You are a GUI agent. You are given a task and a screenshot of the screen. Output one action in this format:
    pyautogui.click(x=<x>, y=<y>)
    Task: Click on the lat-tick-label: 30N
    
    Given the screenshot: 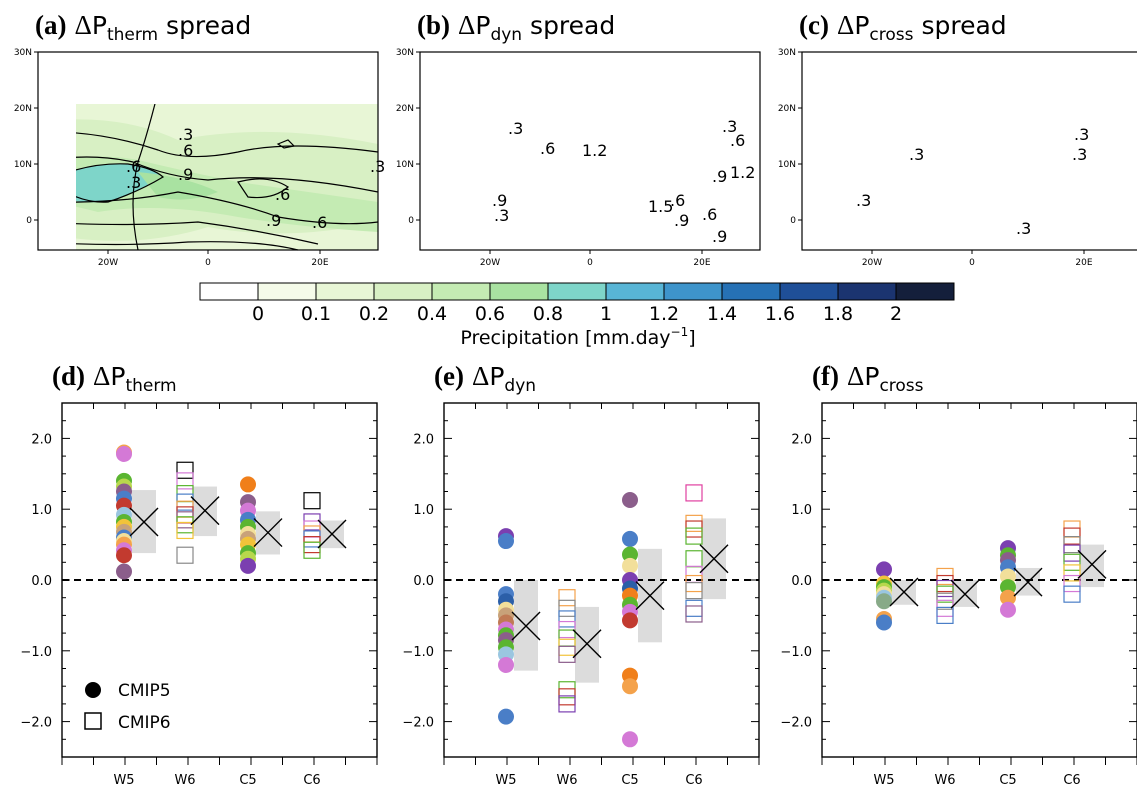 What is the action you would take?
    pyautogui.click(x=23, y=53)
    